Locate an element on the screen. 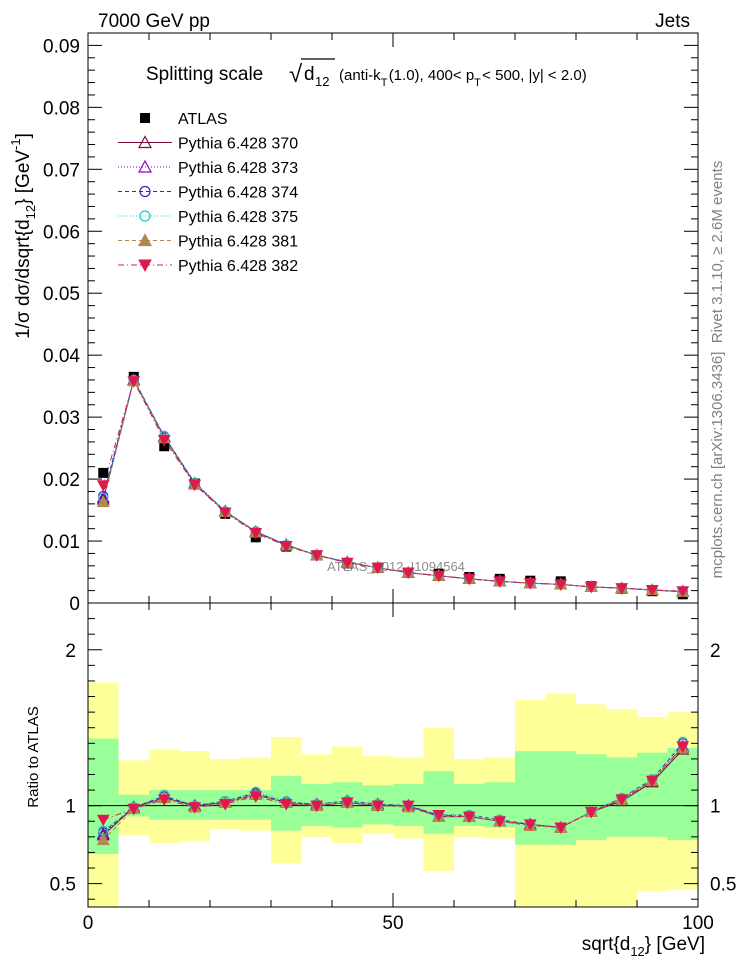 The width and height of the screenshot is (746, 972). label-part: } [GeV] is located at coordinates (675, 944).